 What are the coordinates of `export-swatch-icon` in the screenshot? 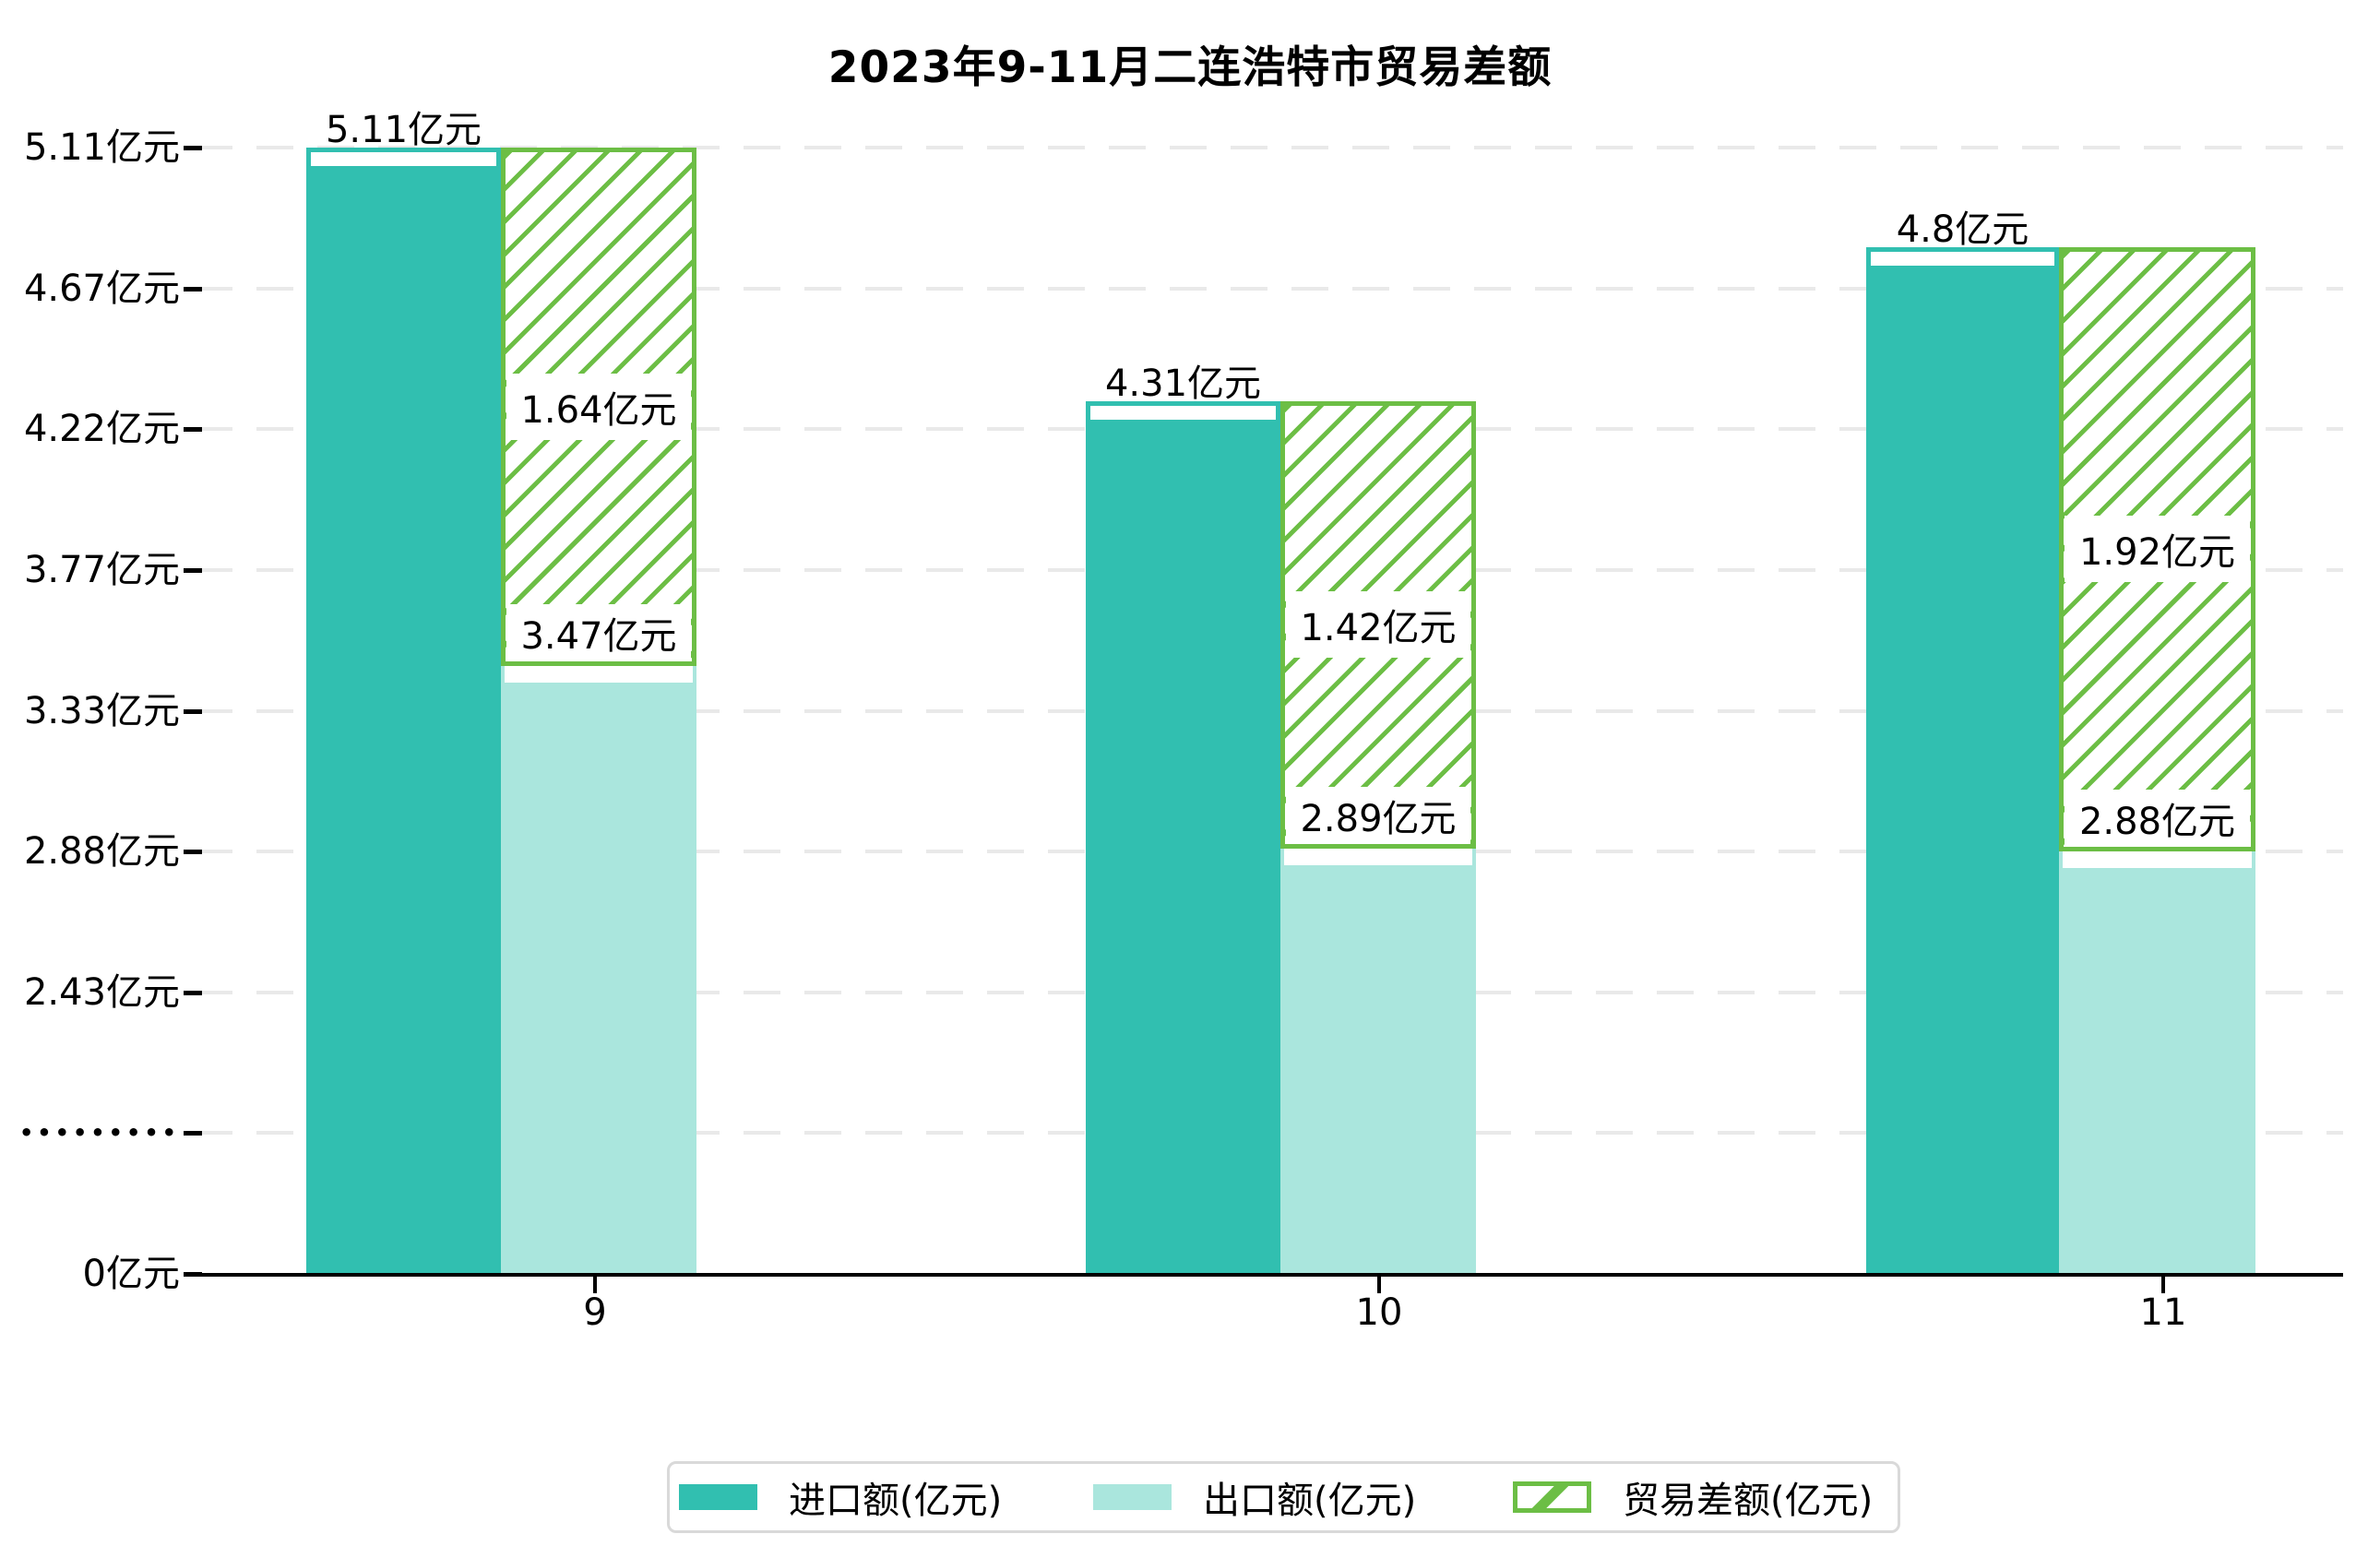 It's located at (1132, 1497).